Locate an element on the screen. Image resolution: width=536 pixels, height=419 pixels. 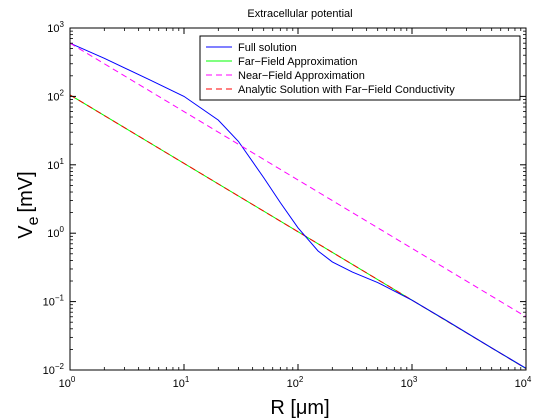
y-tick-label-exponent: 3 is located at coordinates (62, 24).